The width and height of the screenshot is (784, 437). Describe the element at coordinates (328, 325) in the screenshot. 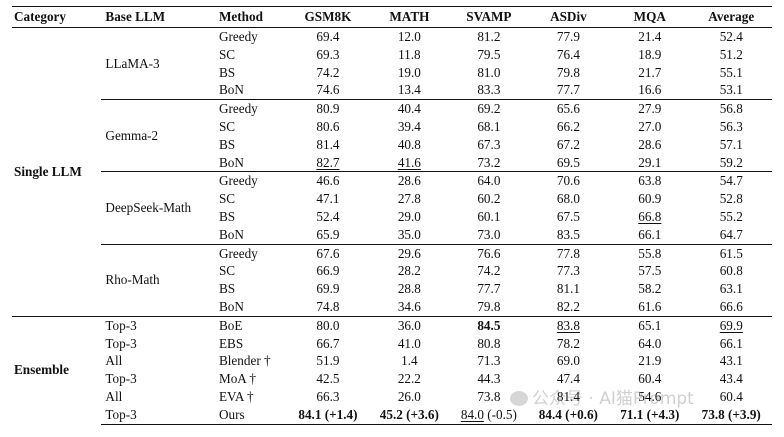

I see `value-text: 80.0` at that location.